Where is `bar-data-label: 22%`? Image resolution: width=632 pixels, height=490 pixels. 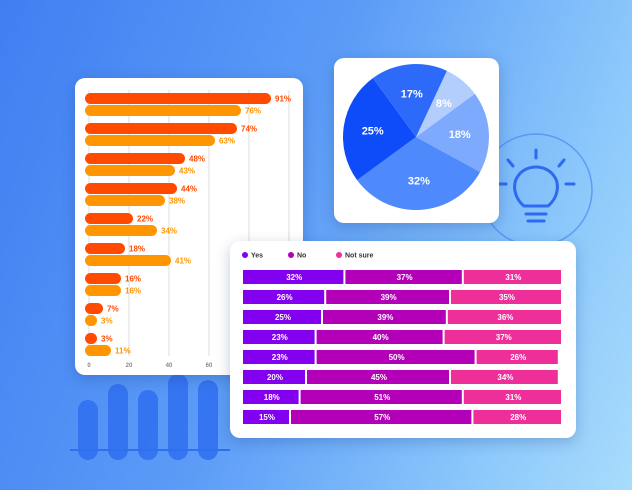
bar-data-label: 22% is located at coordinates (145, 219).